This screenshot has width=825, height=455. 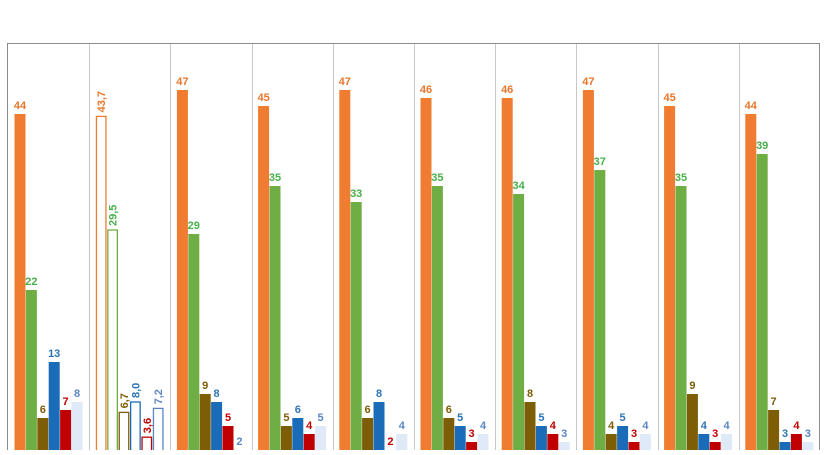 What do you see at coordinates (159, 396) in the screenshot?
I see `data-label: 7,2` at bounding box center [159, 396].